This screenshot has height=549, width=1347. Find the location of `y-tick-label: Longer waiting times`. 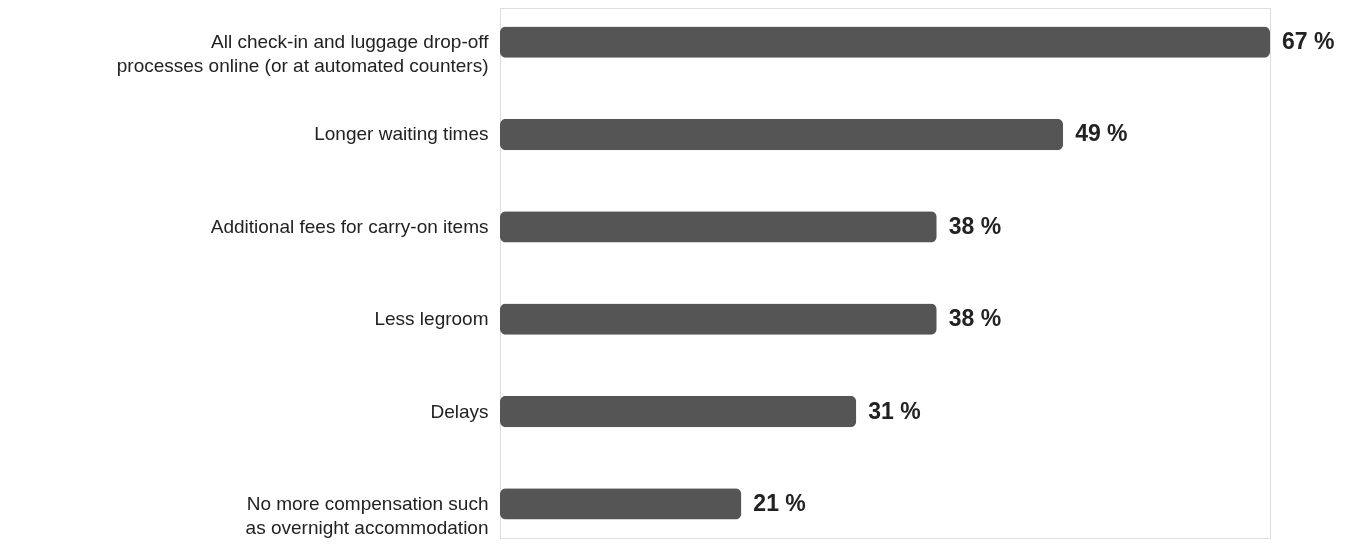

y-tick-label: Longer waiting times is located at coordinates (401, 134).